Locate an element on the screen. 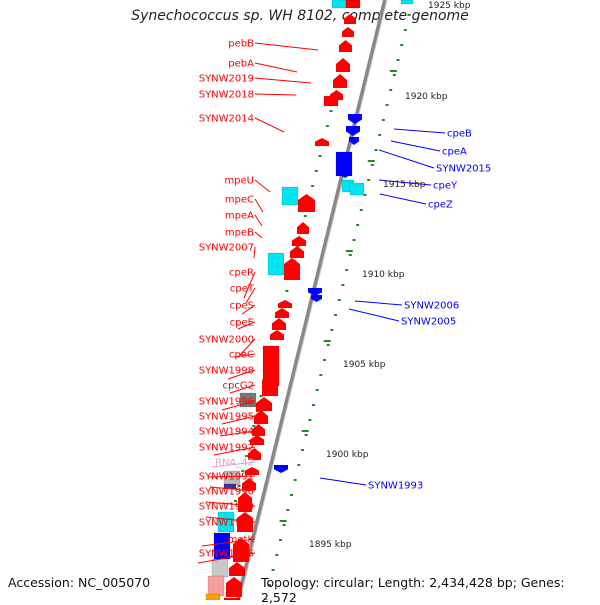  gene-label: cpeS is located at coordinates (242, 306).